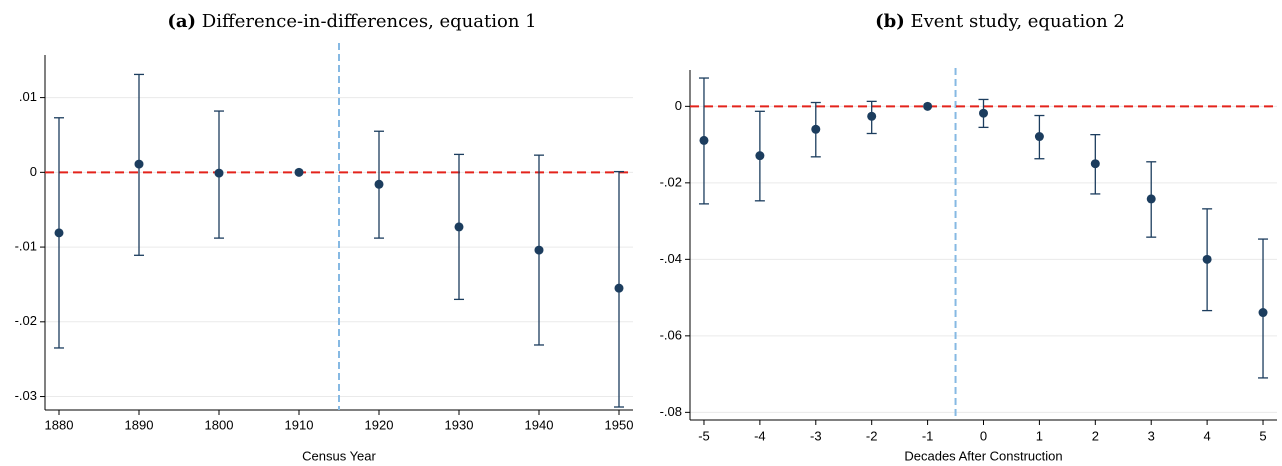  What do you see at coordinates (379, 424) in the screenshot?
I see `x-tick-label: 1920` at bounding box center [379, 424].